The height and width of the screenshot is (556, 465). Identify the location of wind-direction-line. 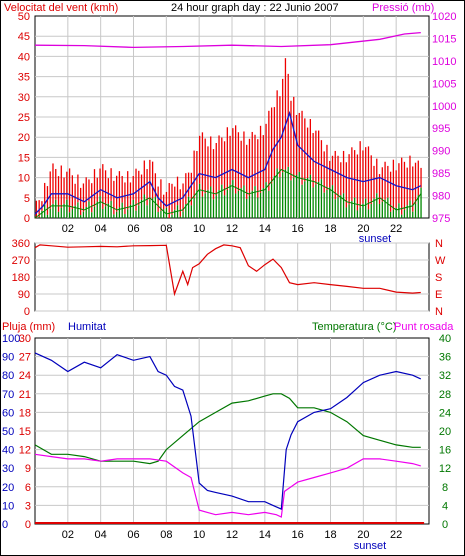
(227, 270).